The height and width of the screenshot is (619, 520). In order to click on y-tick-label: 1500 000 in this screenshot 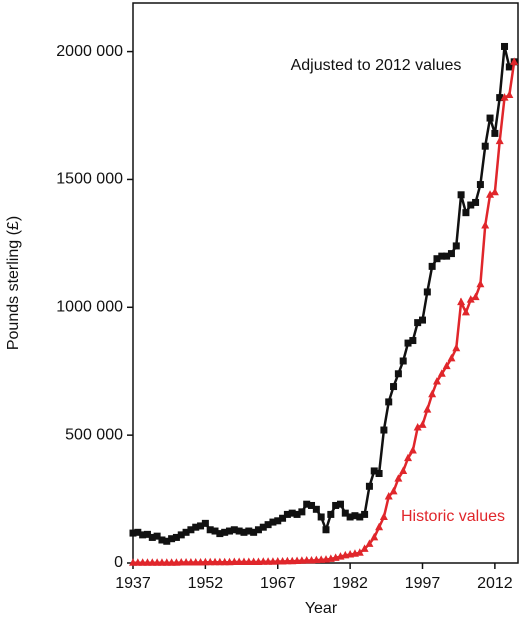, I will do `click(89, 179)`.